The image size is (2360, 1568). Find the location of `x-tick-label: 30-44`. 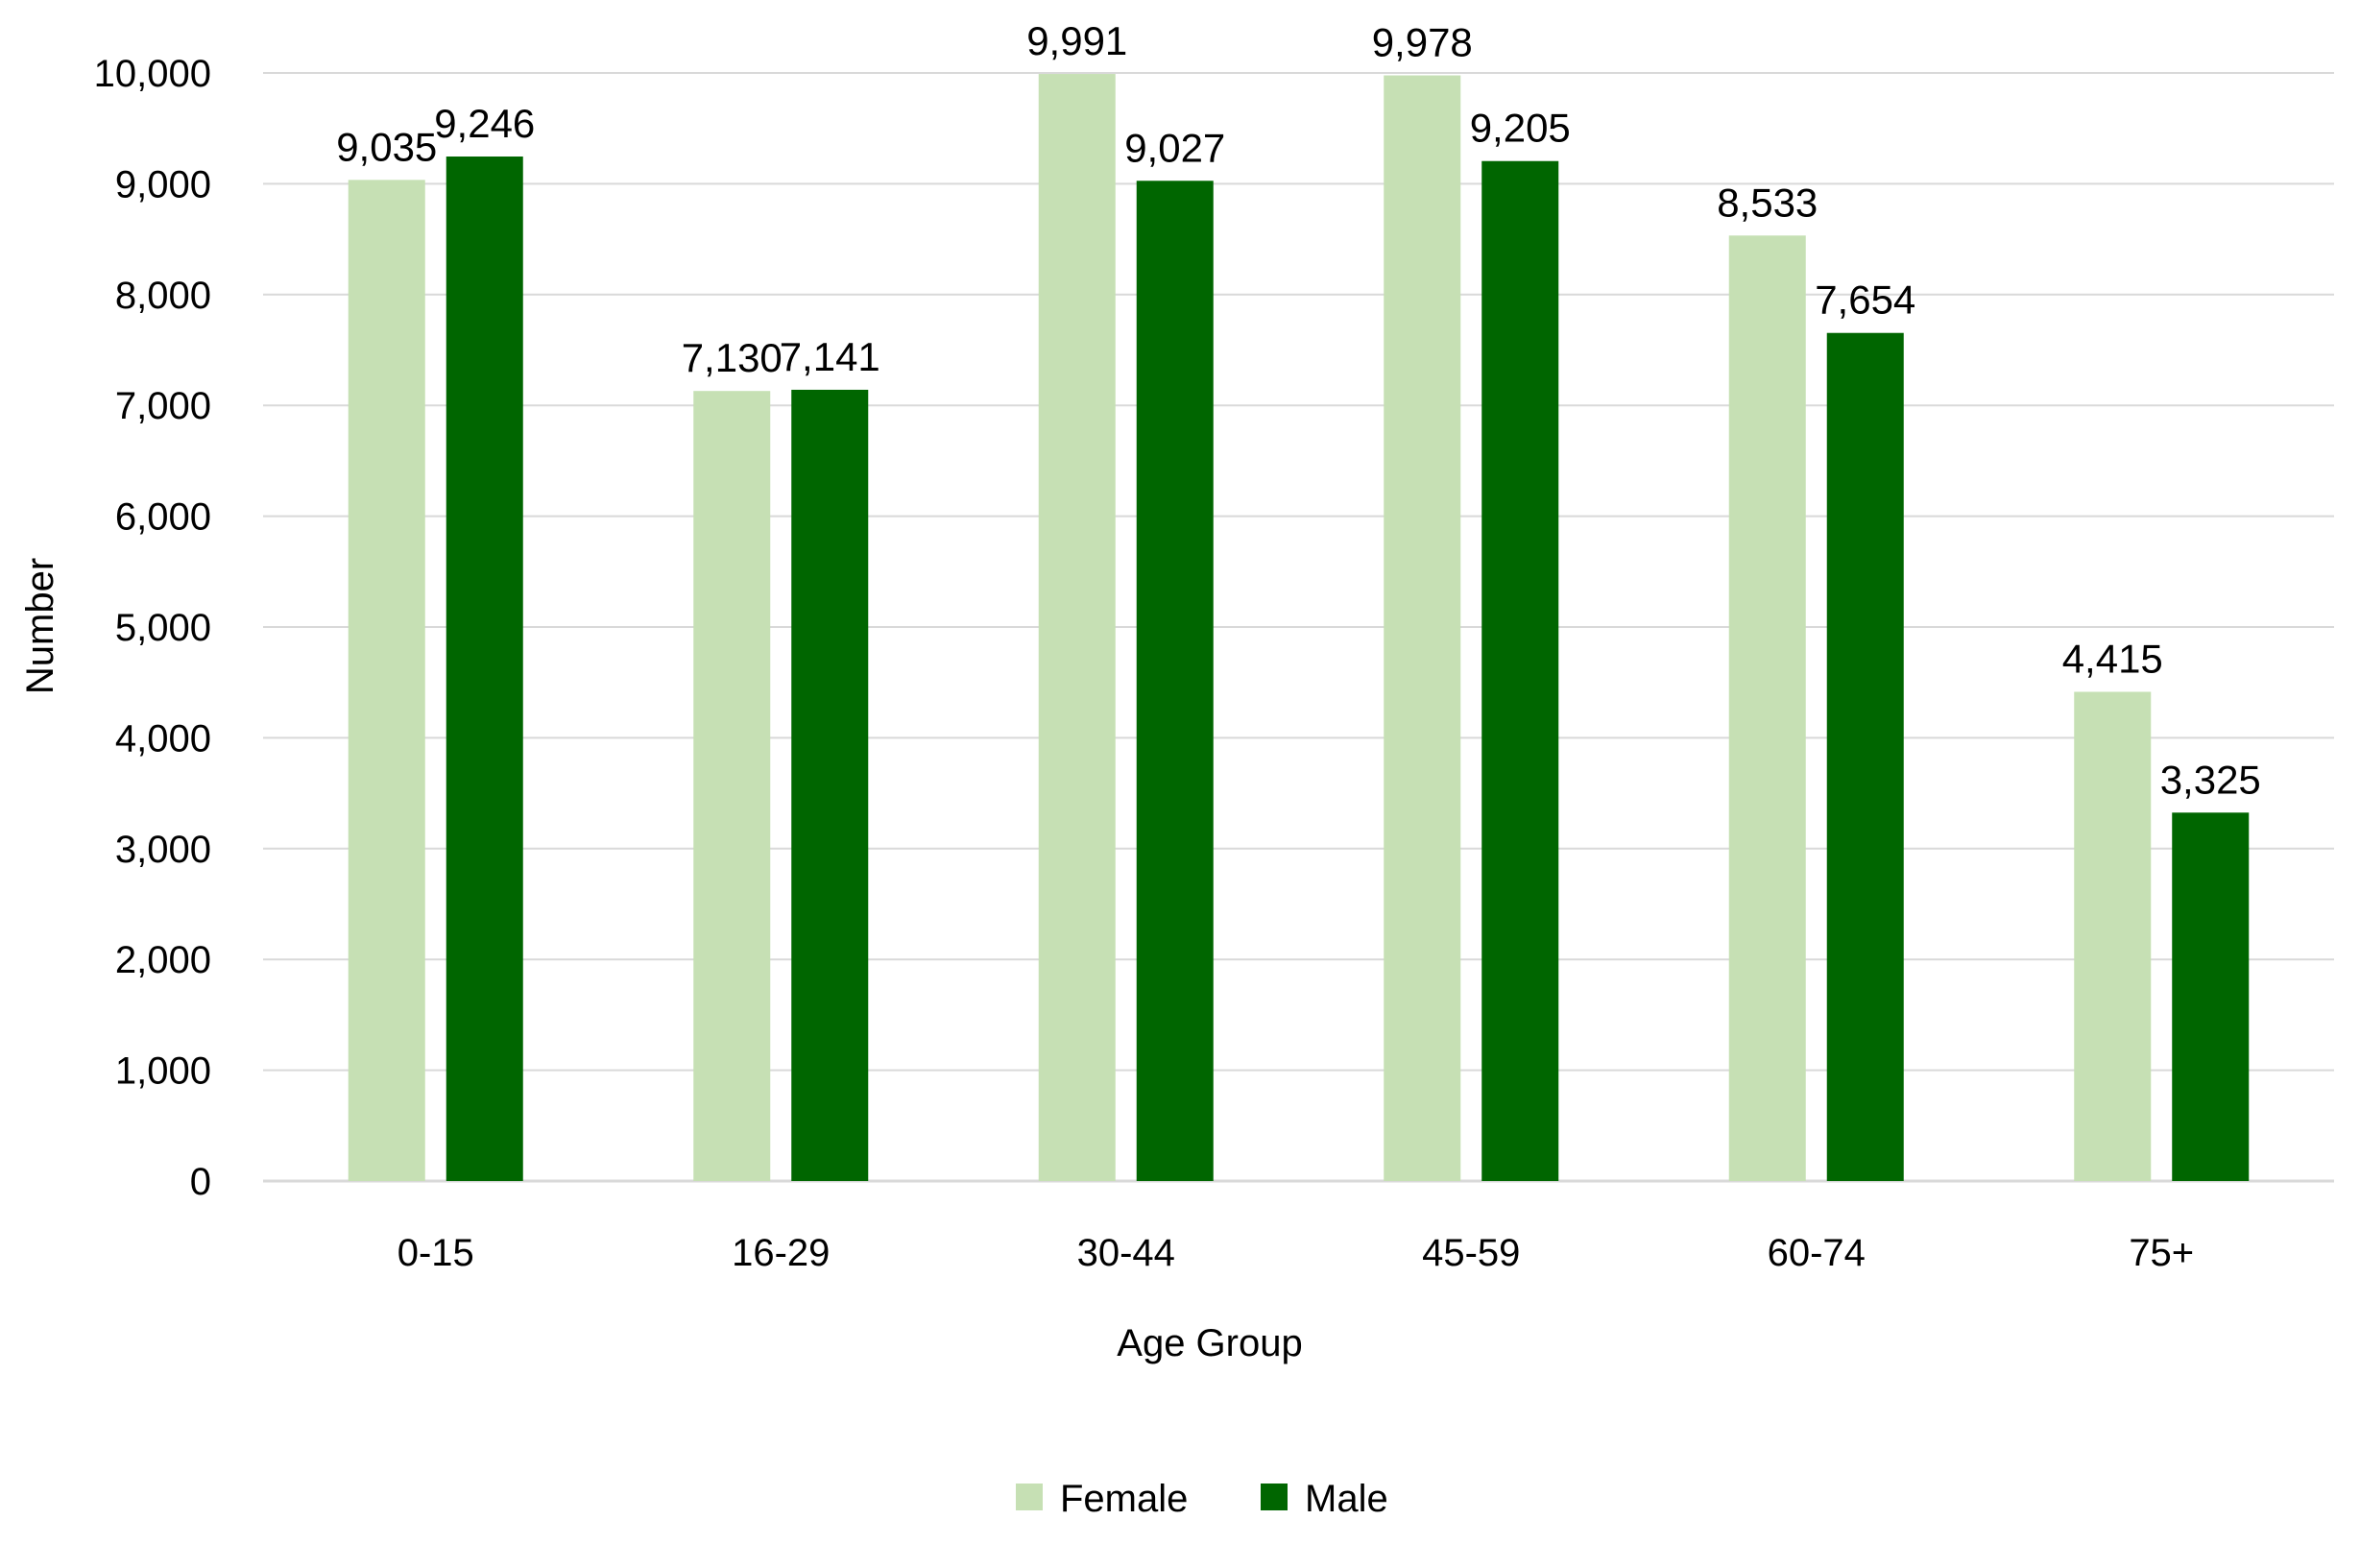

x-tick-label: 30-44 is located at coordinates (1126, 1253).